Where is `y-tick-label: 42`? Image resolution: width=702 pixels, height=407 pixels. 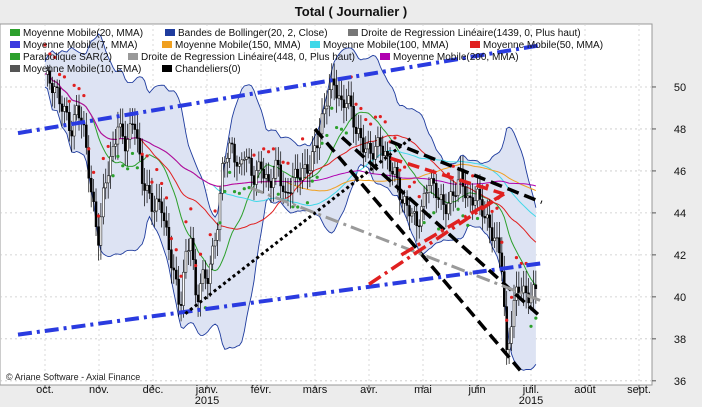
y-tick-label: 42 is located at coordinates (680, 256).